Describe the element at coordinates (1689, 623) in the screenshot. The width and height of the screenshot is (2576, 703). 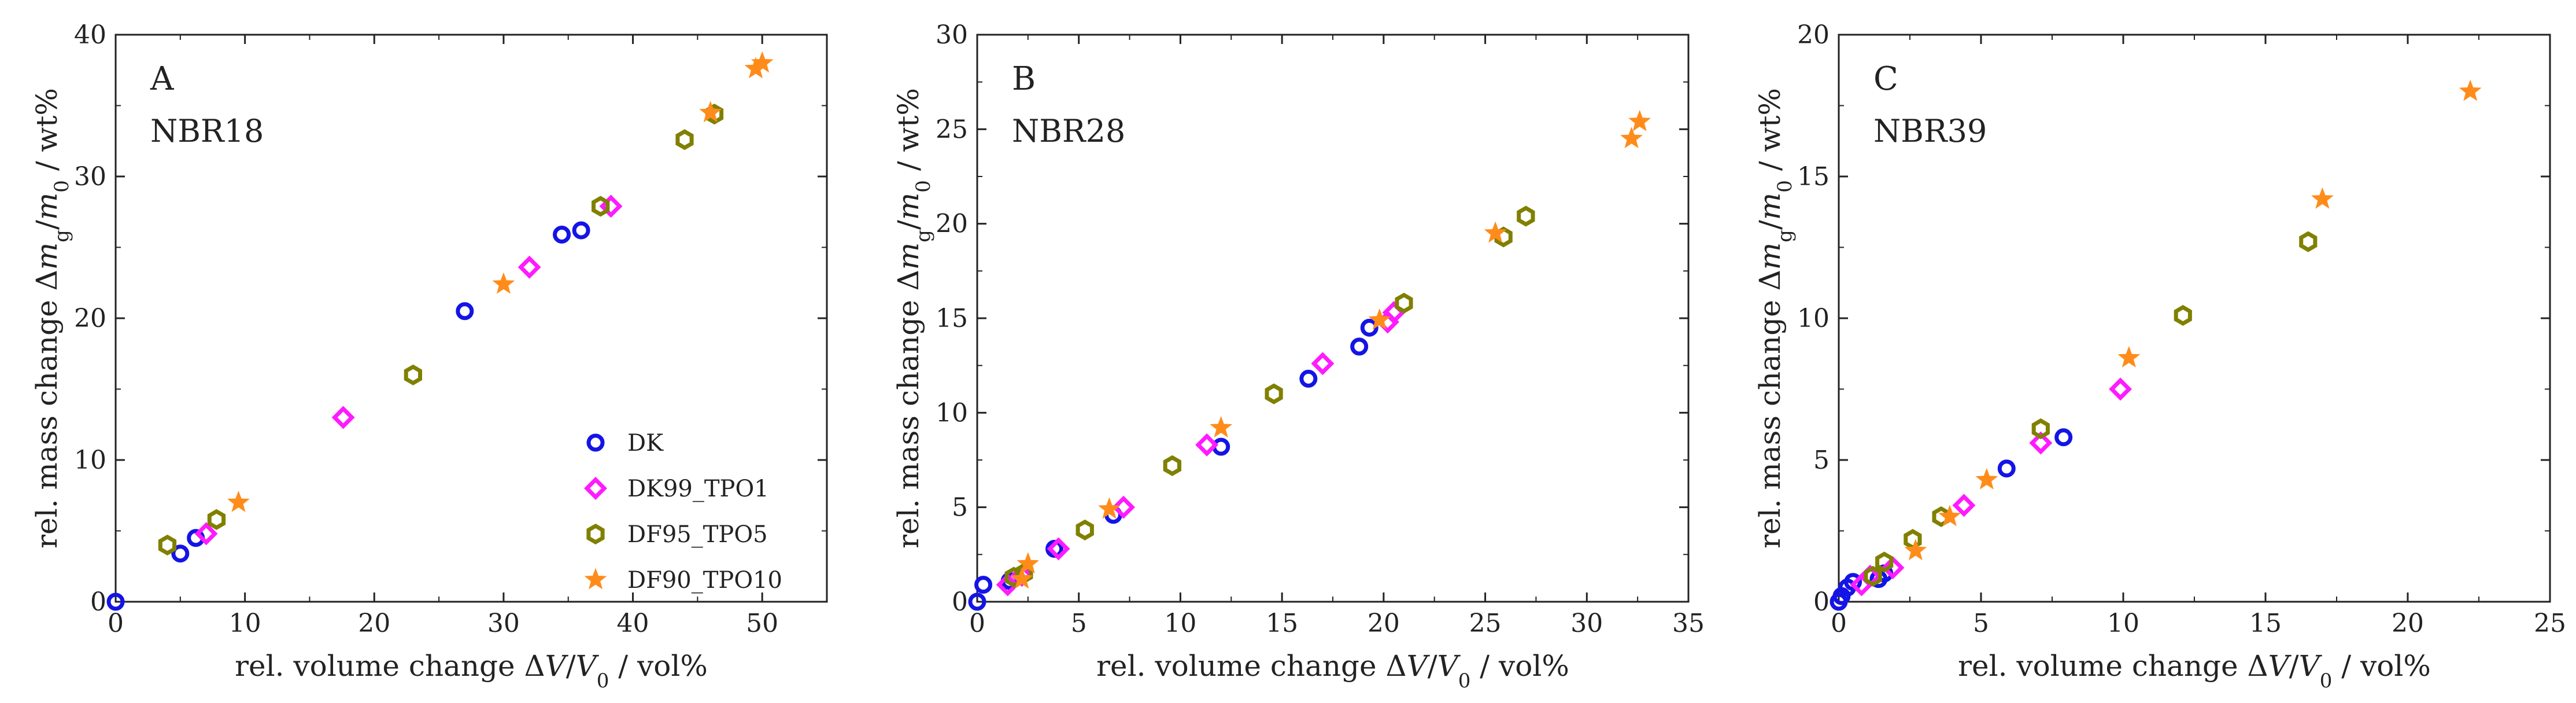
I see `x-tick-label: 35` at that location.